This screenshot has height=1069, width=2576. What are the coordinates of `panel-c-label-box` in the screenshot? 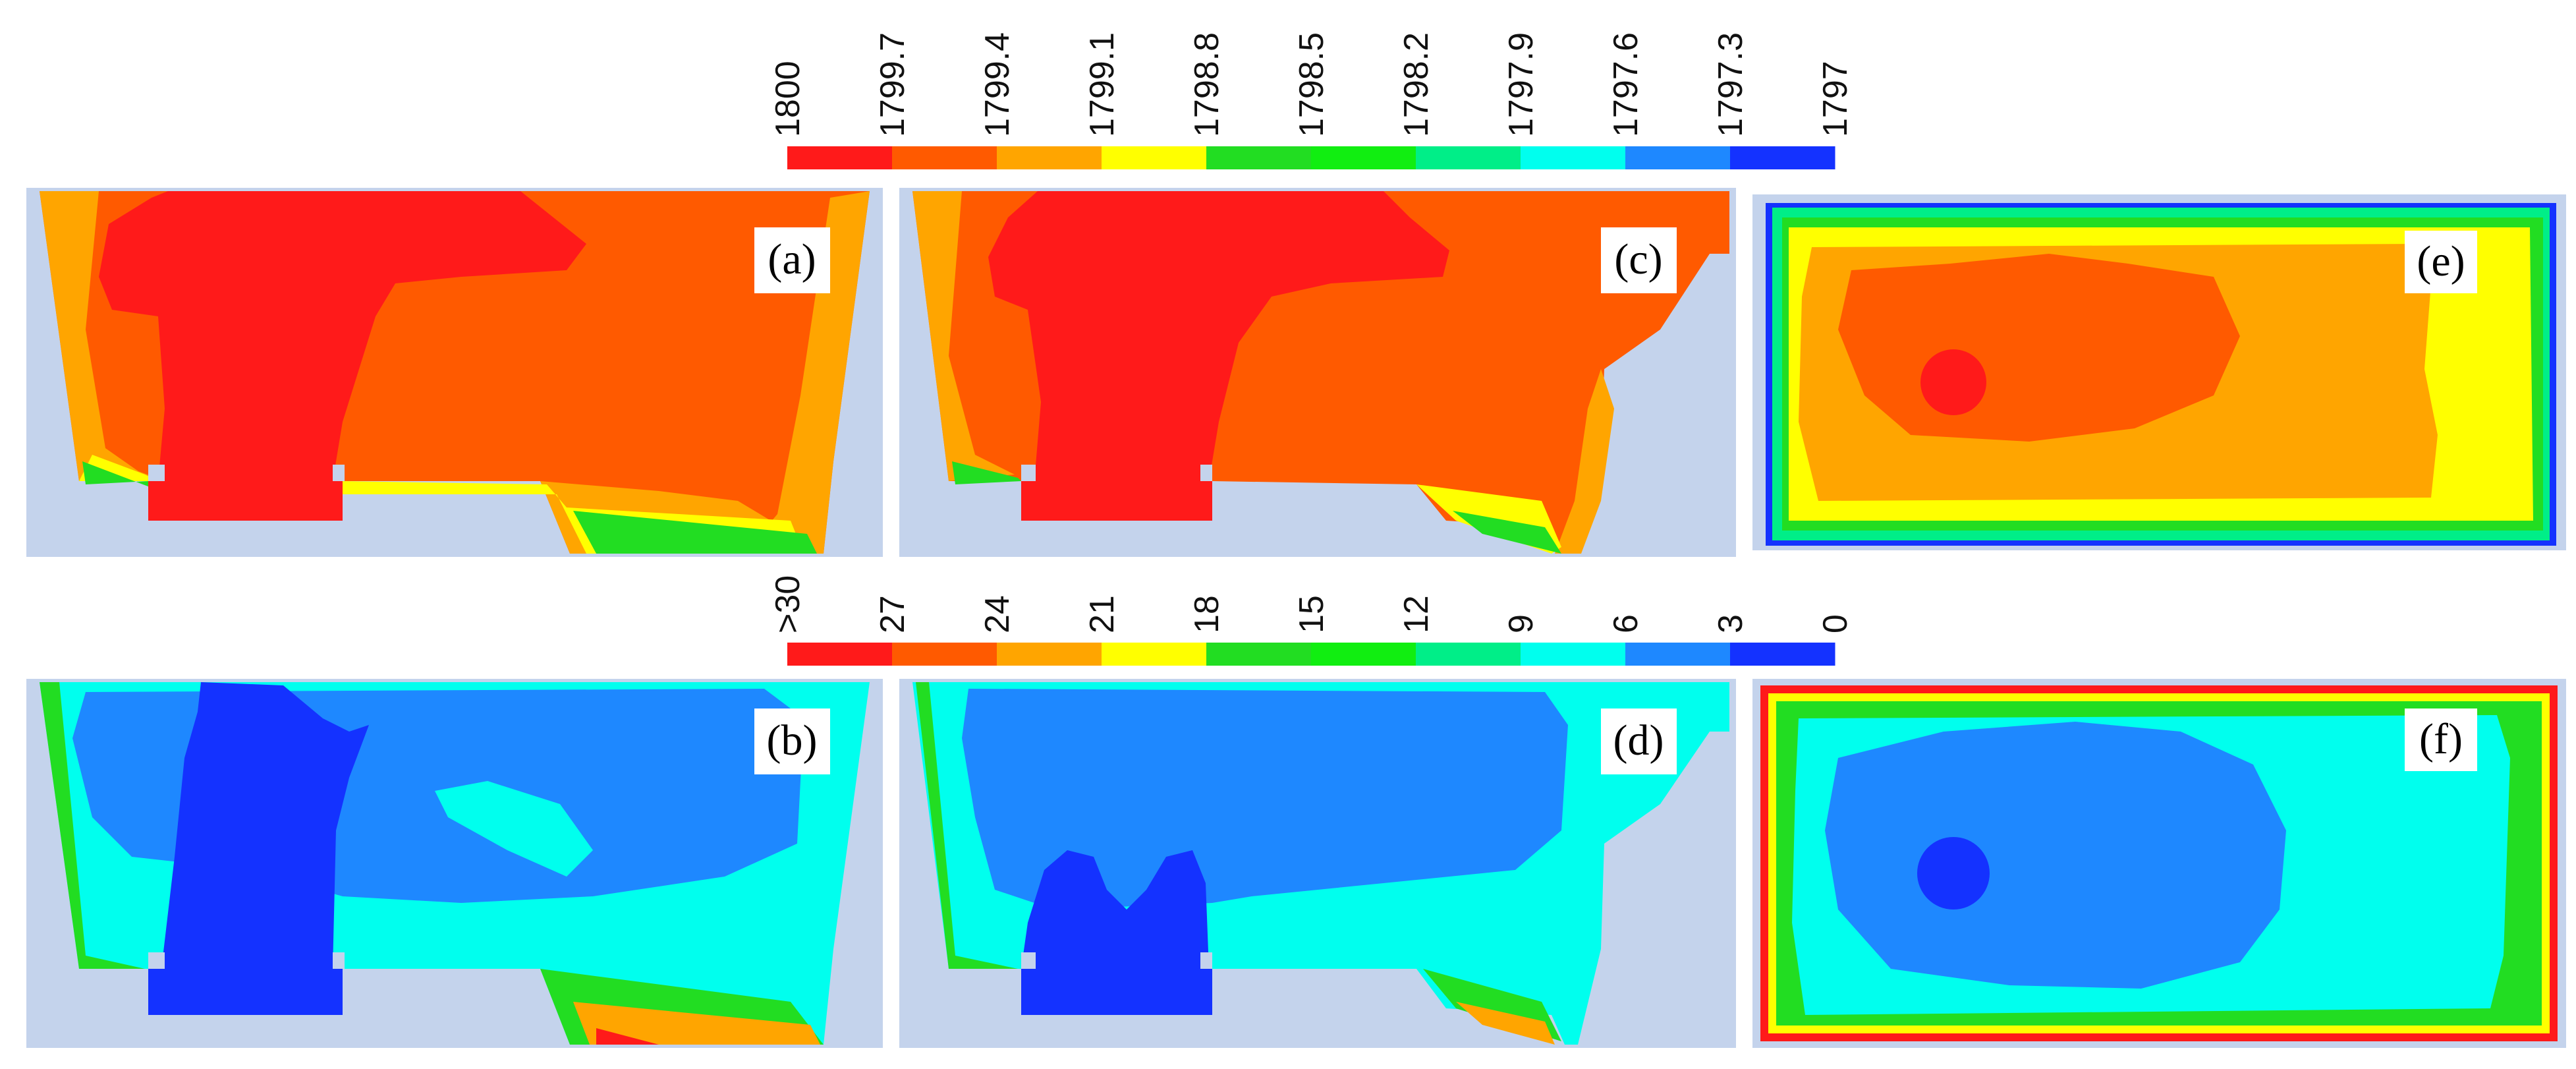 It's located at (1639, 260).